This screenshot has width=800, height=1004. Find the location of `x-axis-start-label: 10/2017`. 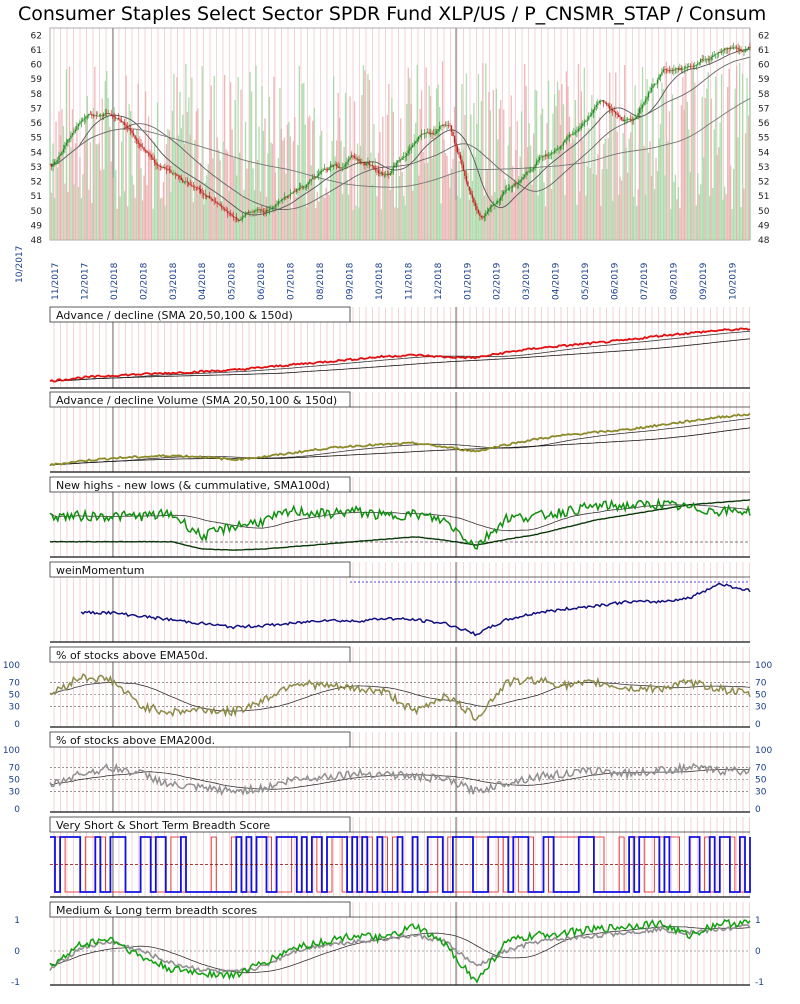

x-axis-start-label: 10/2017 is located at coordinates (20, 264).